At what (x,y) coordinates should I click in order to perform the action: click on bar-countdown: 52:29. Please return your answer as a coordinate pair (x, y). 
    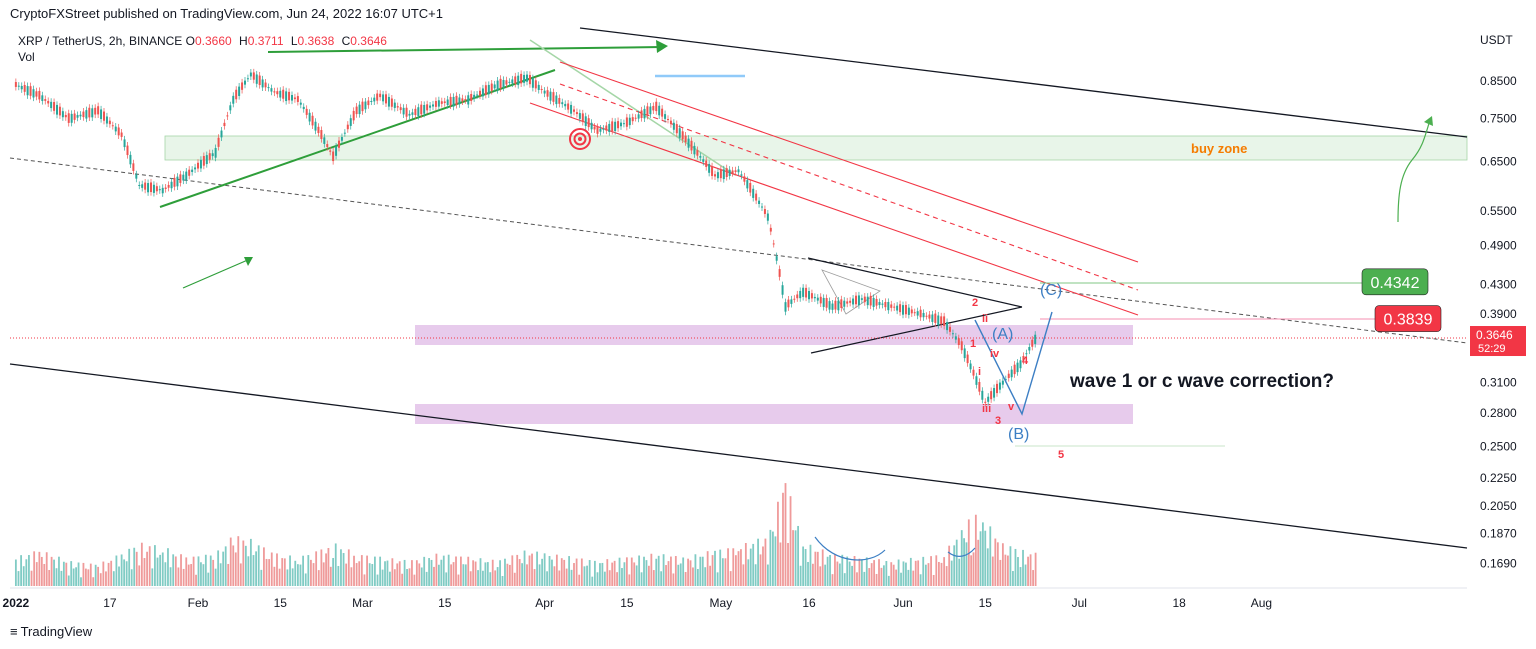
    Looking at the image, I should click on (1492, 349).